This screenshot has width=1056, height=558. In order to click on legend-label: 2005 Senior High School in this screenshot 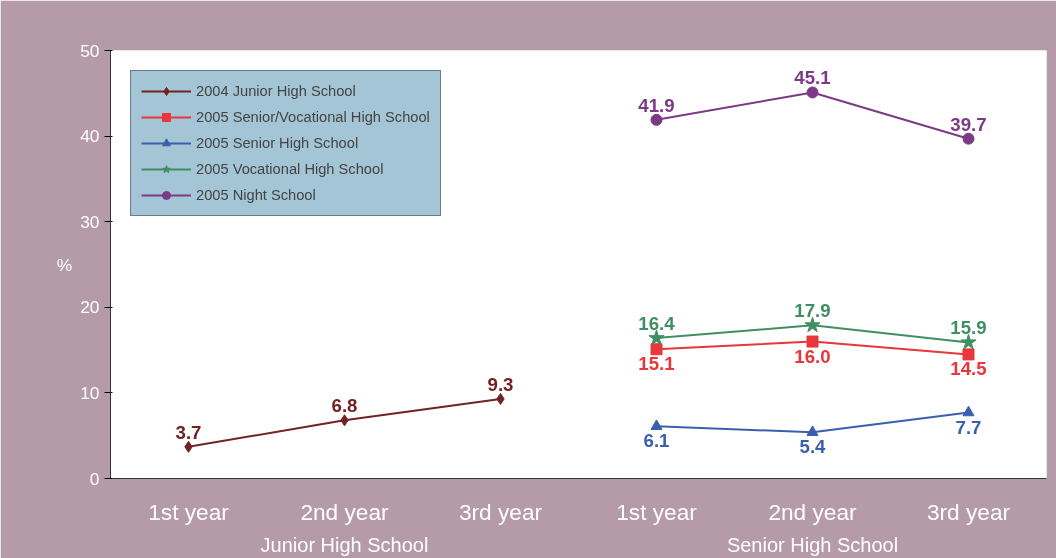, I will do `click(277, 143)`.